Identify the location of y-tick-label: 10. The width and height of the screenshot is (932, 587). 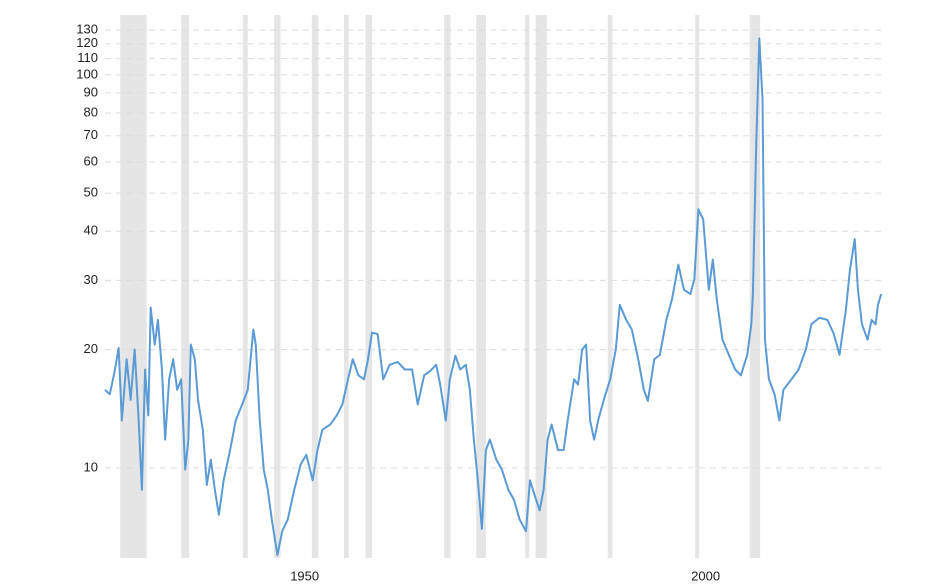
(91, 466).